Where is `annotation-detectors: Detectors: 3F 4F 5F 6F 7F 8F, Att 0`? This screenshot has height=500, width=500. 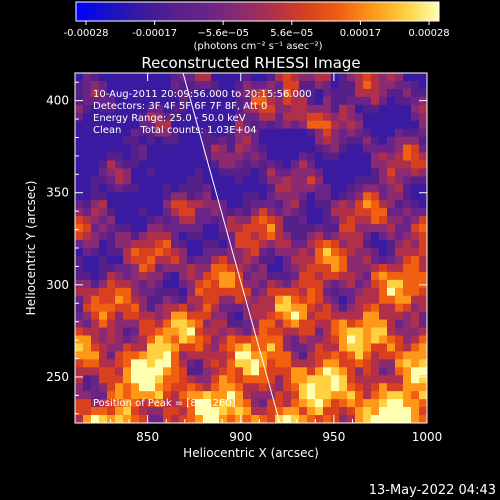 annotation-detectors: Detectors: 3F 4F 5F 6F 7F 8F, Att 0 is located at coordinates (180, 106).